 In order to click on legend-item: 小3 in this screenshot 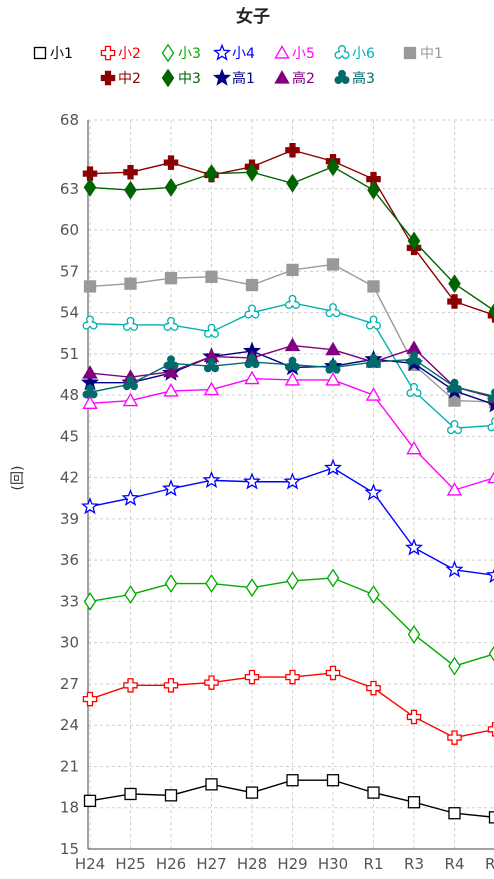, I will do `click(181, 53)`.